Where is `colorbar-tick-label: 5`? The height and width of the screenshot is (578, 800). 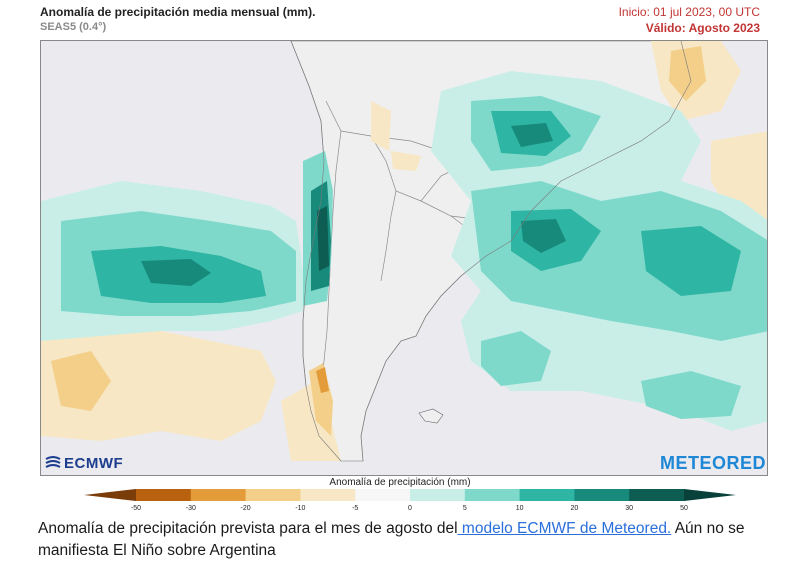 colorbar-tick-label: 5 is located at coordinates (464, 508).